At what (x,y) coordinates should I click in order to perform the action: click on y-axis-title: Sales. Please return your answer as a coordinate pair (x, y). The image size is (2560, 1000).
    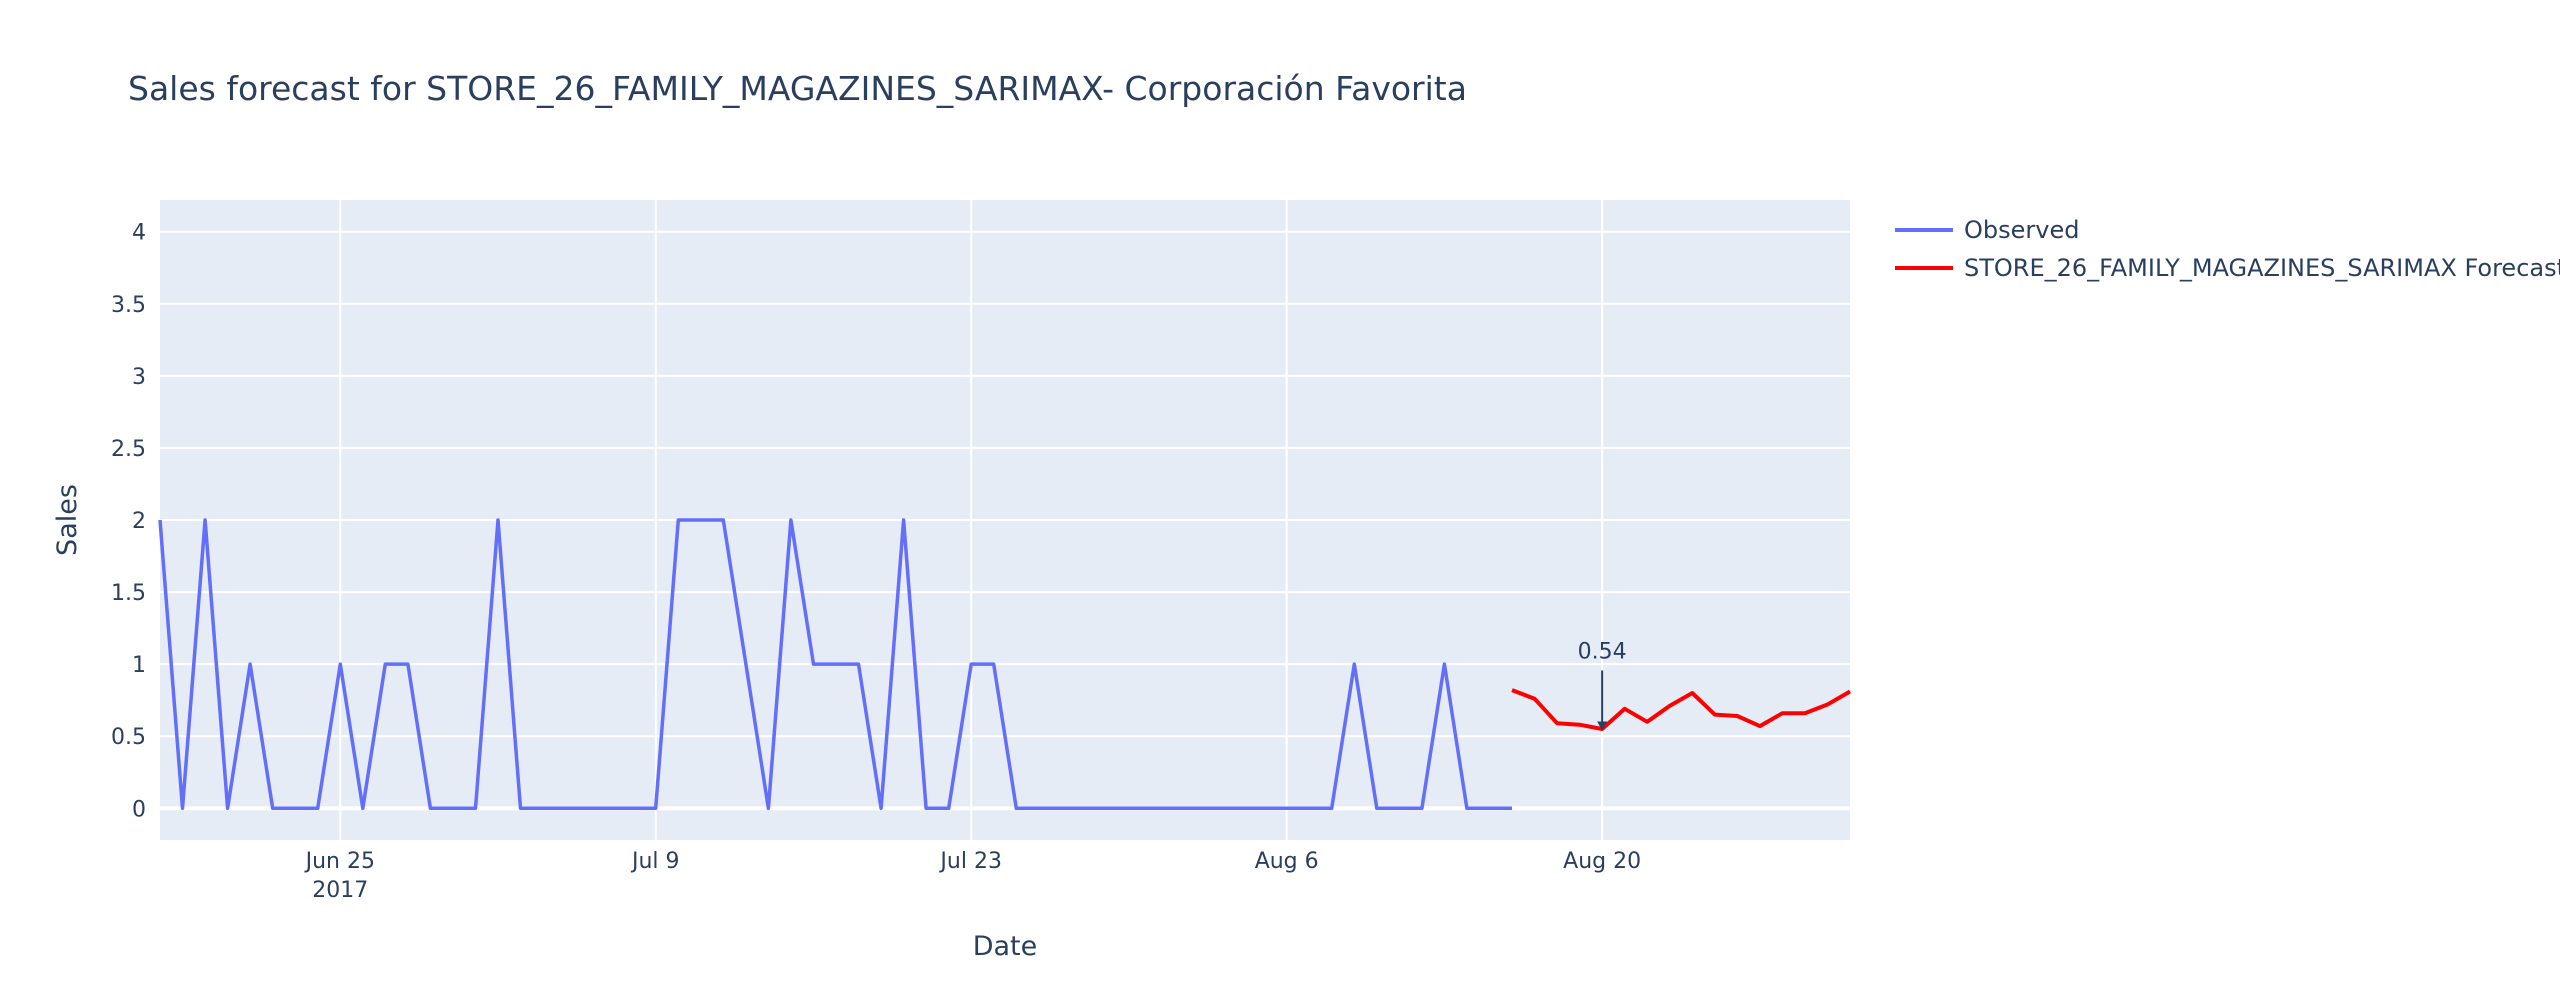
    Looking at the image, I should click on (67, 520).